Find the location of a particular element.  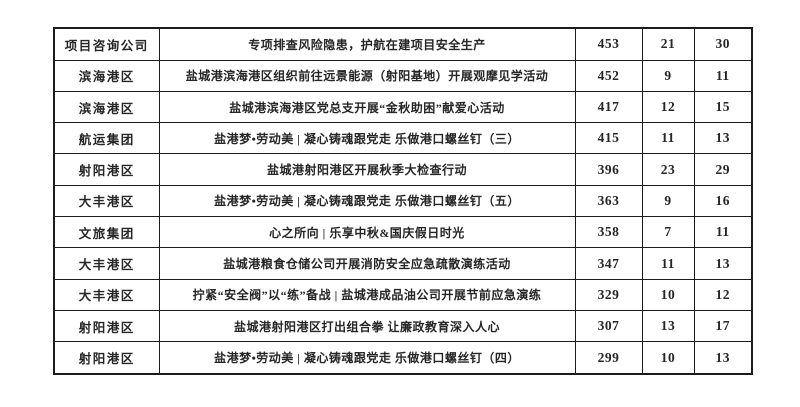

num1-cell: 299 is located at coordinates (608, 358).